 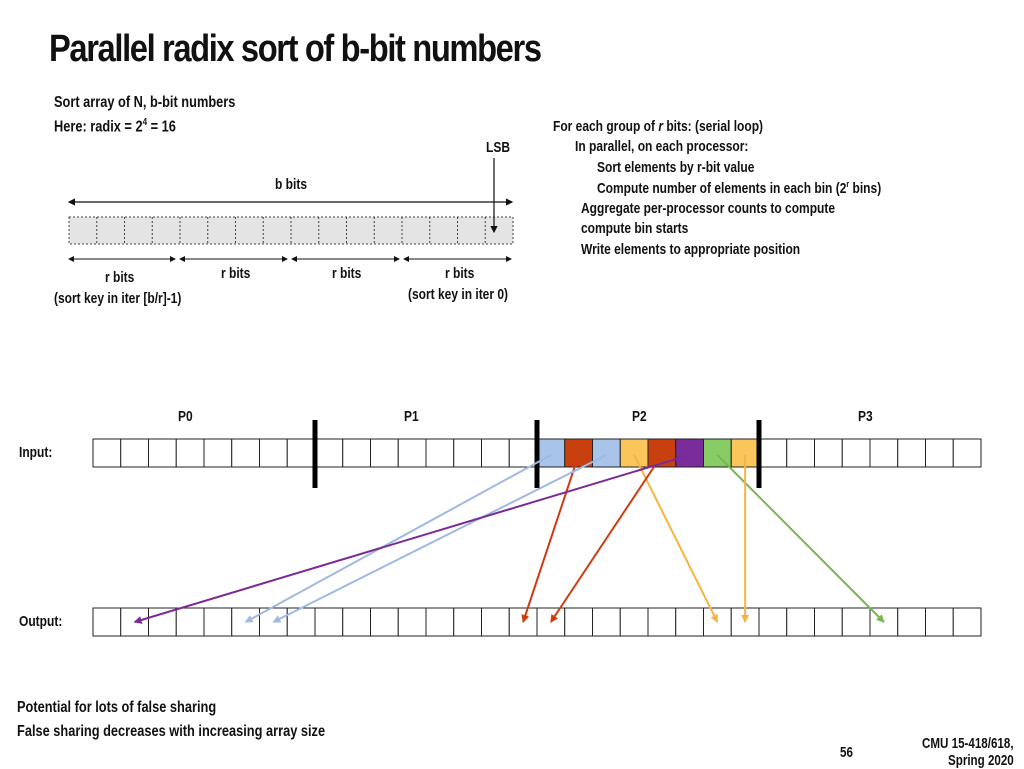 I want to click on r-bits-sublabel-3: (sort key in iter 0), so click(x=458, y=294).